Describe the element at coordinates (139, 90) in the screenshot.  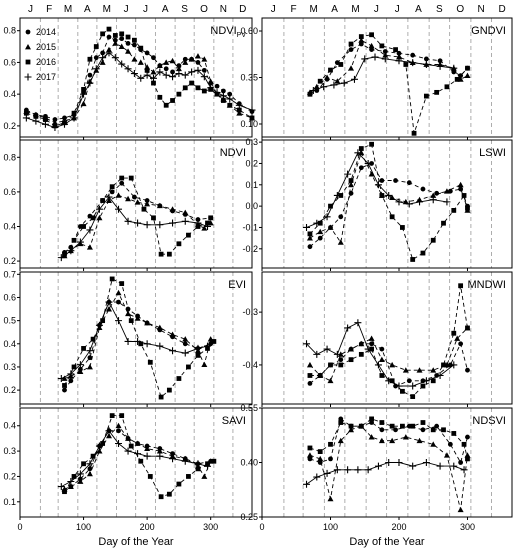
I see `series-line-2017` at that location.